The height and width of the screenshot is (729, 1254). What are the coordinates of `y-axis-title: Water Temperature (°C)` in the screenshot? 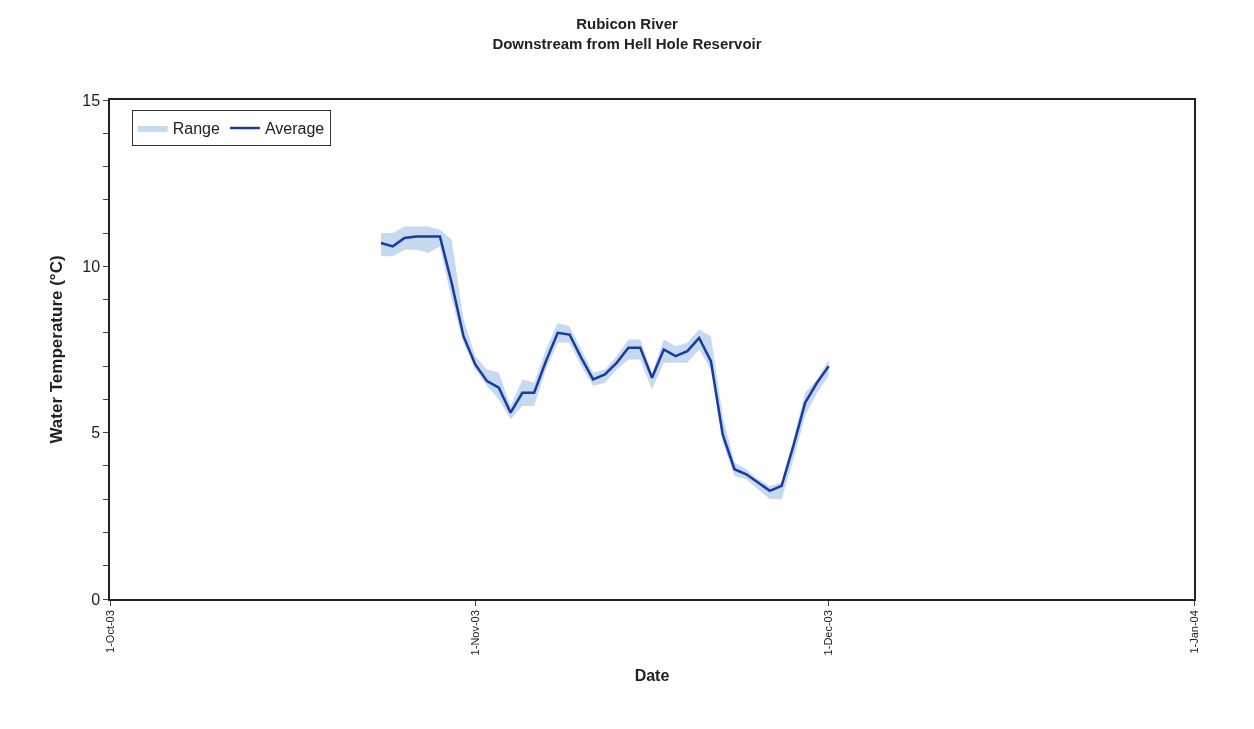 It's located at (57, 349).